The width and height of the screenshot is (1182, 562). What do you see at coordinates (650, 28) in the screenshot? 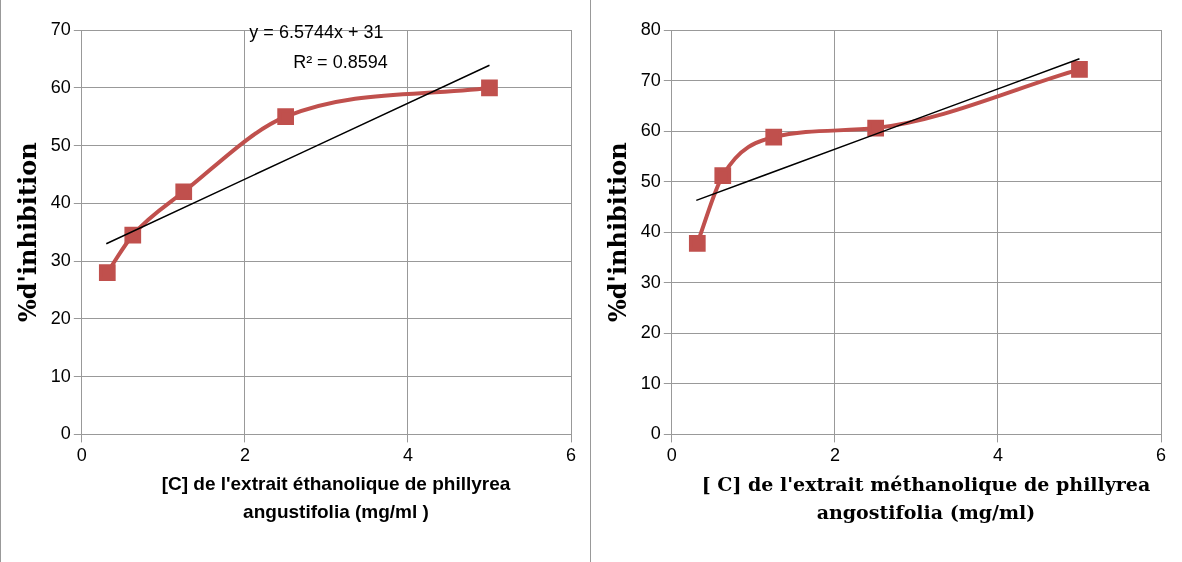
I see `y-tick-label: 80` at bounding box center [650, 28].